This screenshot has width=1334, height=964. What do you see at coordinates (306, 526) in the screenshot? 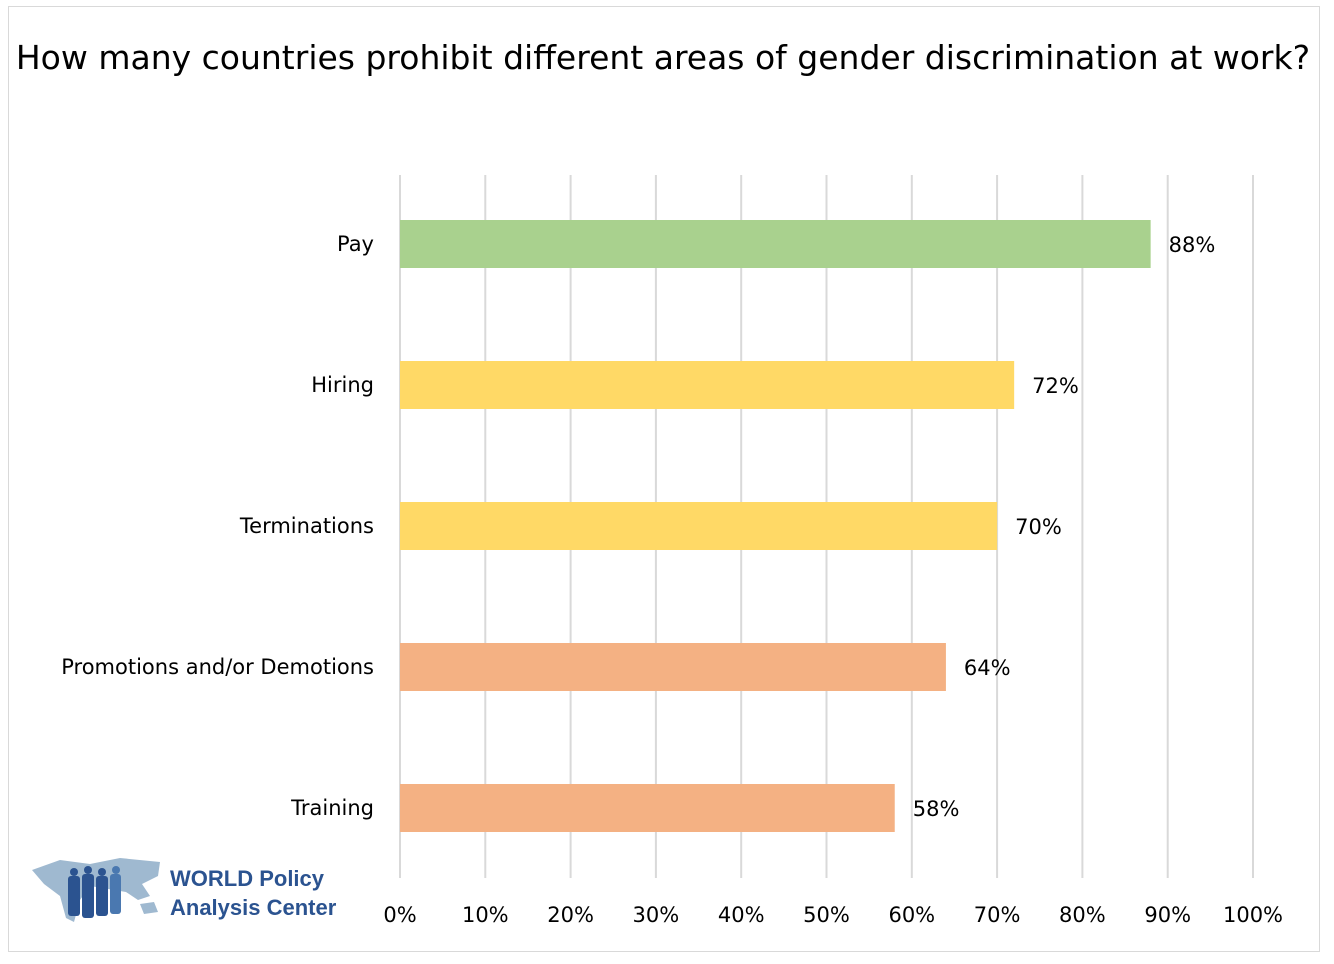
I see `category-label: Terminations` at bounding box center [306, 526].